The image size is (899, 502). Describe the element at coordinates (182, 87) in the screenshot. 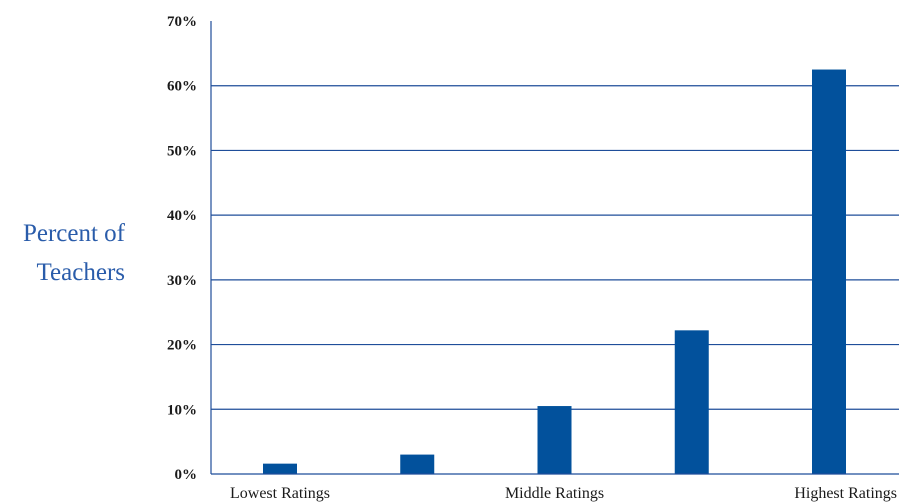

I see `y-tick-label: 60%` at that location.